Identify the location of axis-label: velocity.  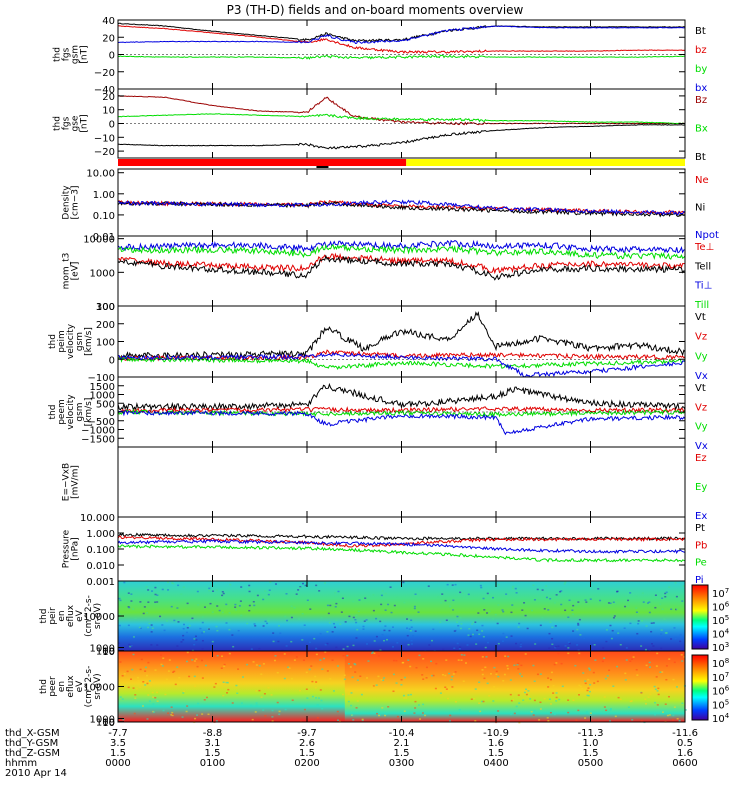
(71, 341).